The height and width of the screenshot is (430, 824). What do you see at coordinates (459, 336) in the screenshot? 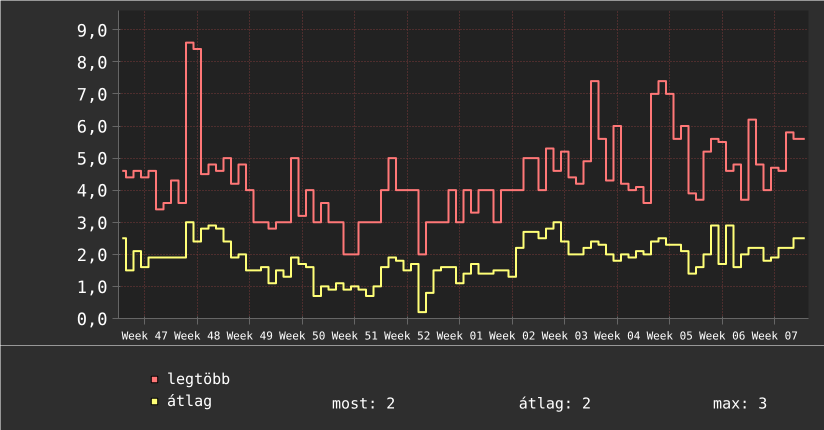
I see `x-tick-label: Week 01` at bounding box center [459, 336].